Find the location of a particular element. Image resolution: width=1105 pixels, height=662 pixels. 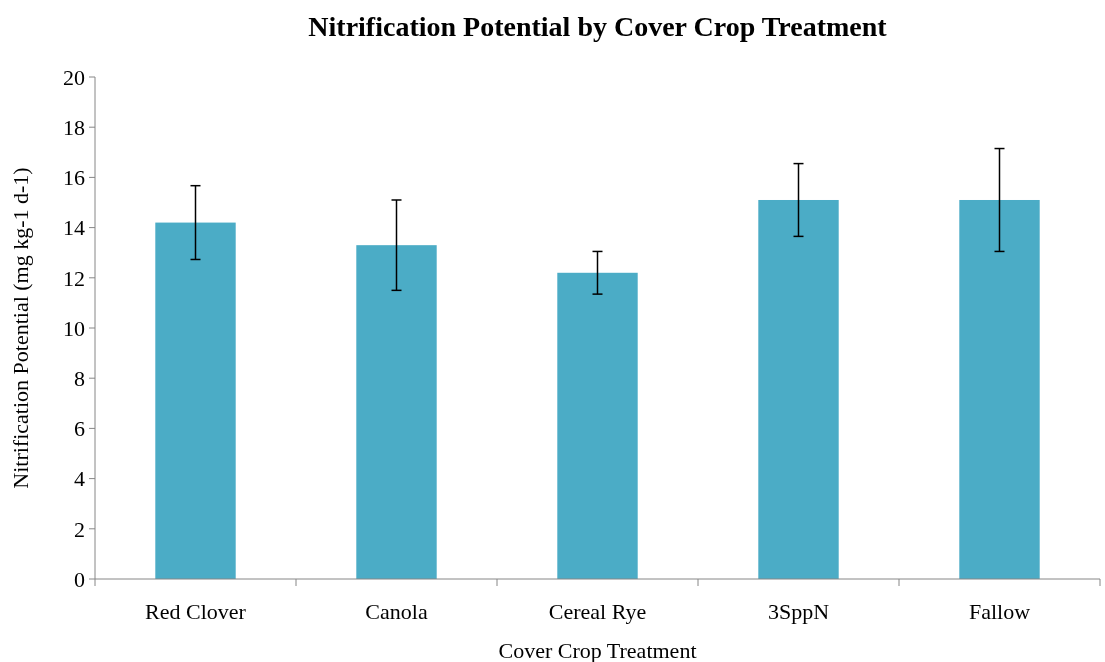

x-tick-label: Cereal Rye is located at coordinates (597, 611).